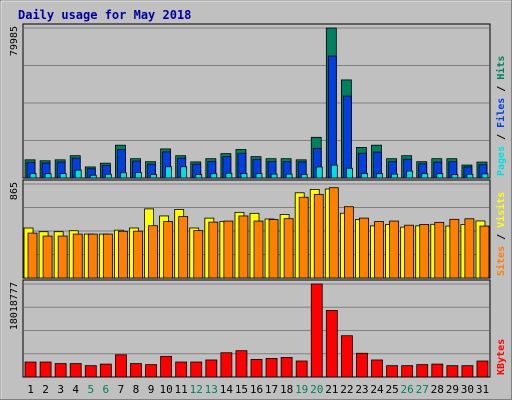  Describe the element at coordinates (482, 389) in the screenshot. I see `x-tick-label-day-31: 31` at that location.